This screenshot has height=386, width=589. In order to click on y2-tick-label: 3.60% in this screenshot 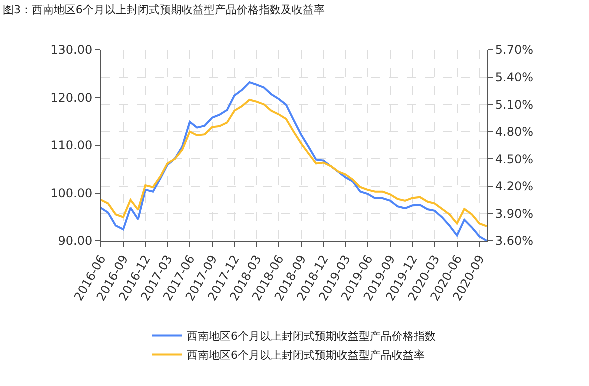, I will do `click(514, 241)`.